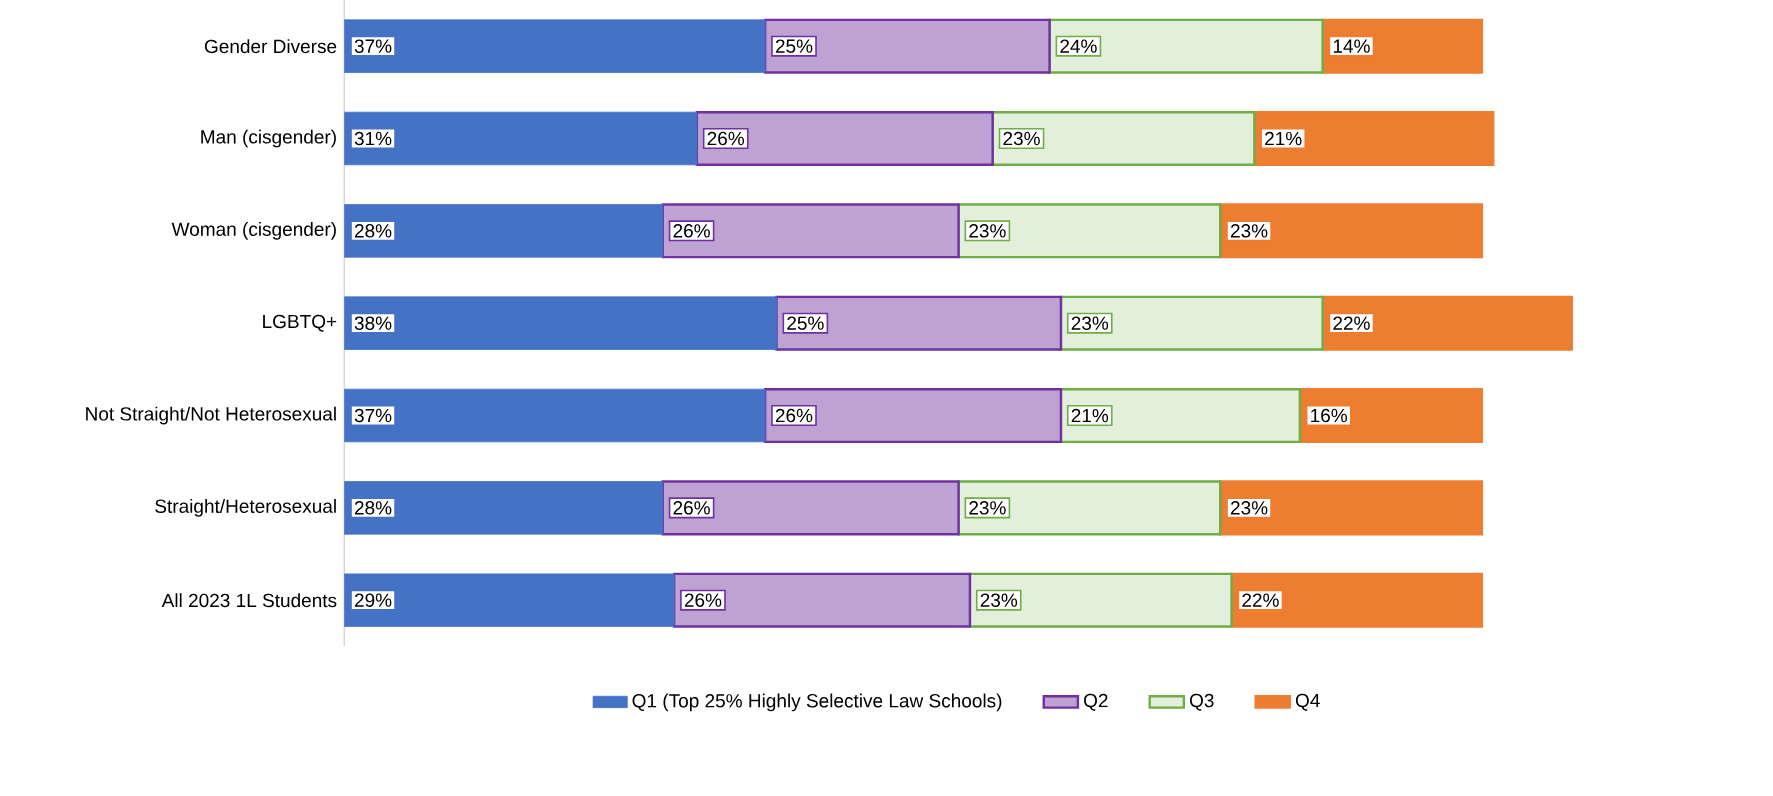 Image resolution: width=1773 pixels, height=796 pixels. What do you see at coordinates (211, 415) in the screenshot?
I see `y-tick-label: Not Straight/Not Heterosexual` at bounding box center [211, 415].